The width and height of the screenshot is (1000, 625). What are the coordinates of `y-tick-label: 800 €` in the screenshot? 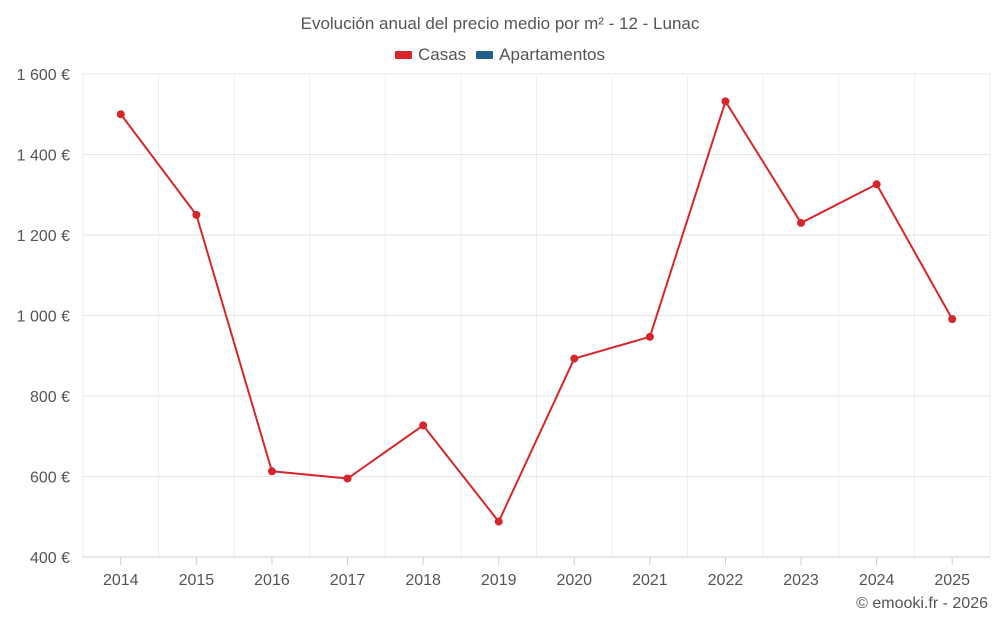 It's located at (50, 397).